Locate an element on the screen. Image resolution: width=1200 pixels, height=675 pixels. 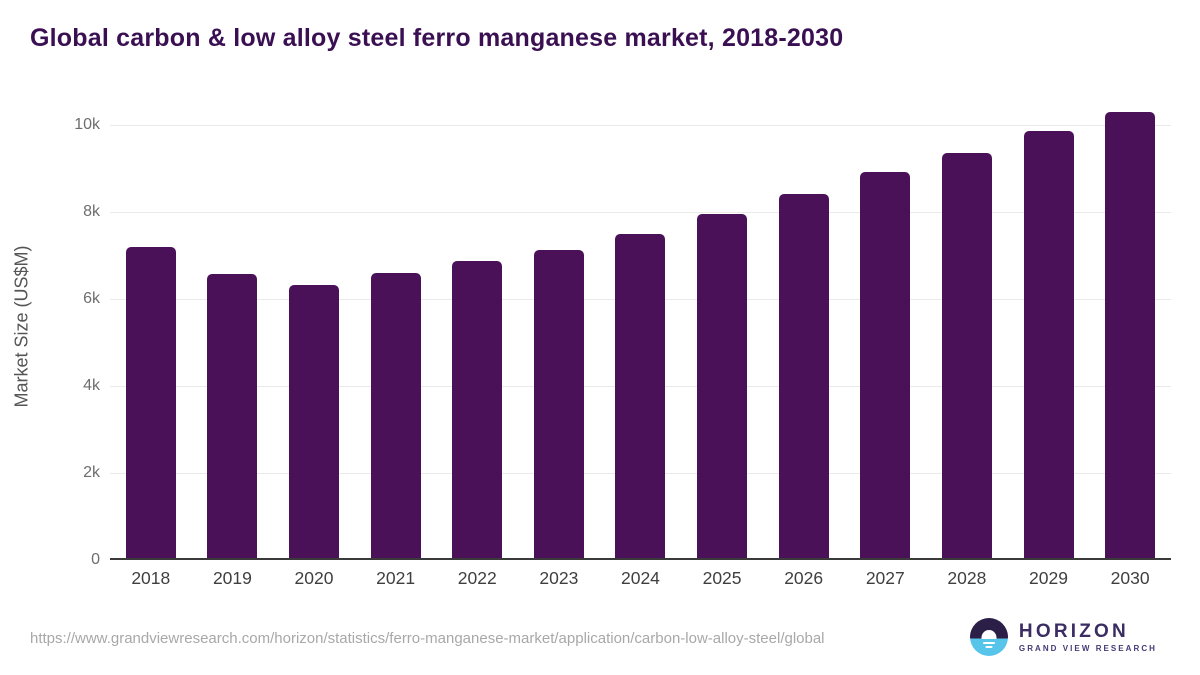
bar-slot-2018 is located at coordinates (151, 325).